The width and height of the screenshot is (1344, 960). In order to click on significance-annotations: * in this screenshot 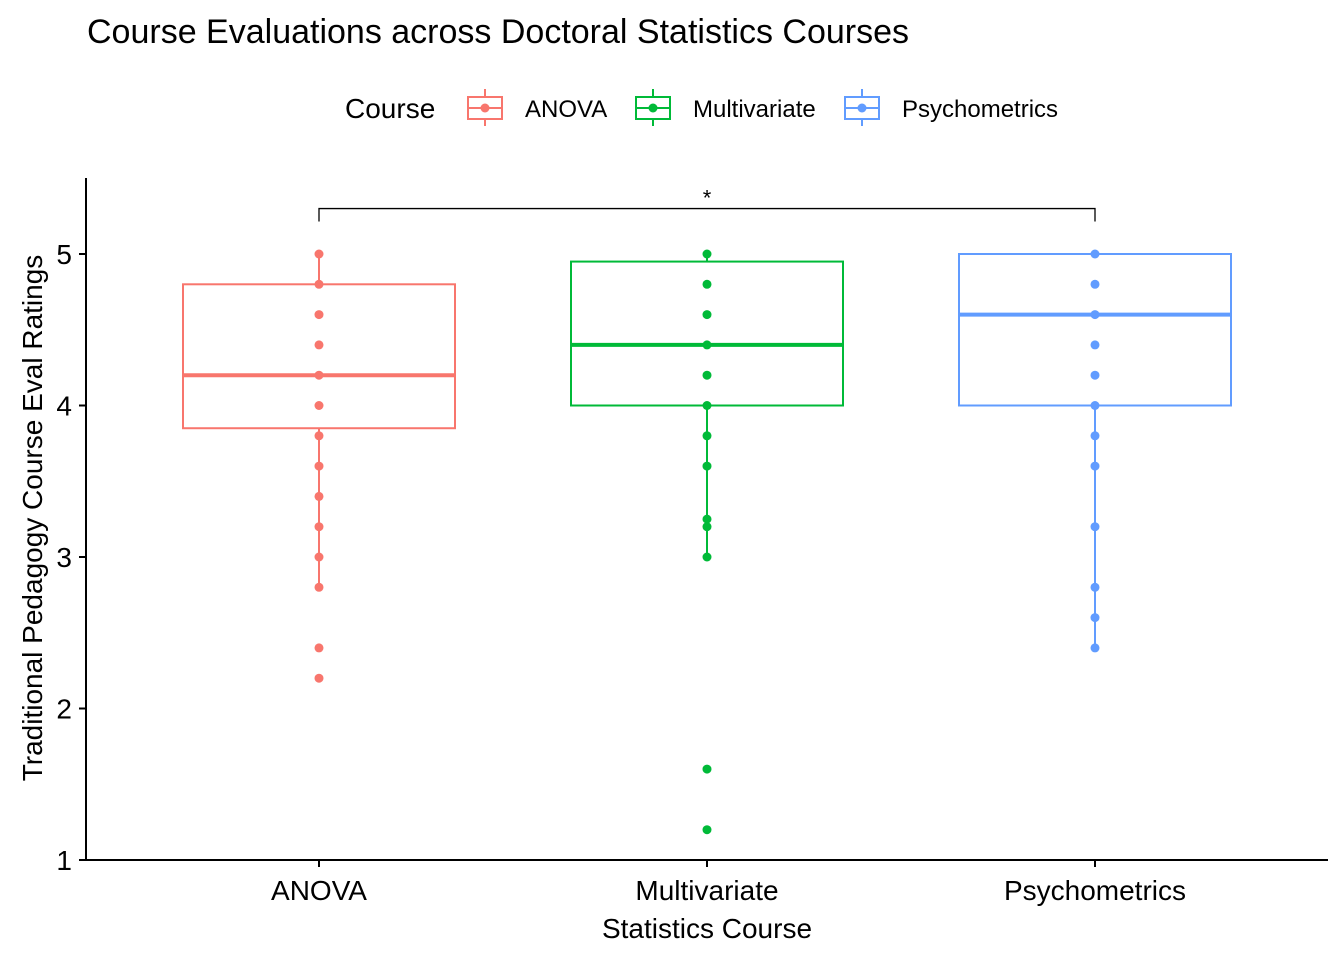, I will do `click(707, 204)`.